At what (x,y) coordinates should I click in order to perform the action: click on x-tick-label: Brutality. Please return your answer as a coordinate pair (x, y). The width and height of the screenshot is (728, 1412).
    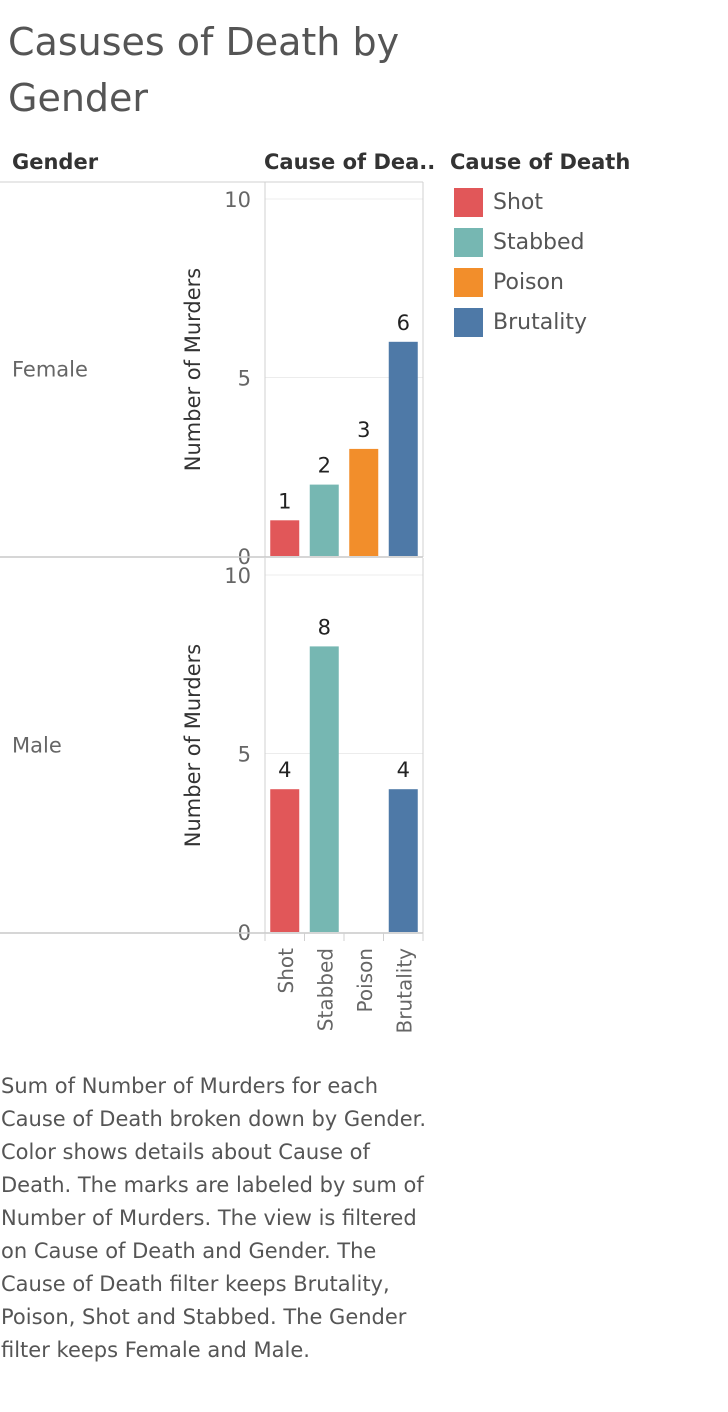
    Looking at the image, I should click on (404, 991).